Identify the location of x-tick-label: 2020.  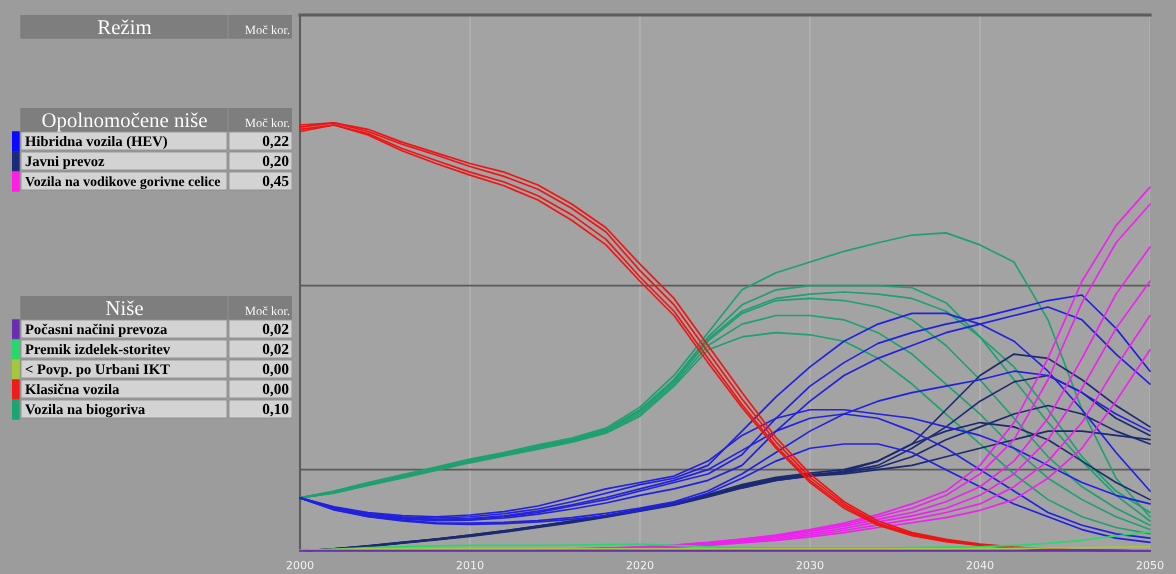
(640, 565).